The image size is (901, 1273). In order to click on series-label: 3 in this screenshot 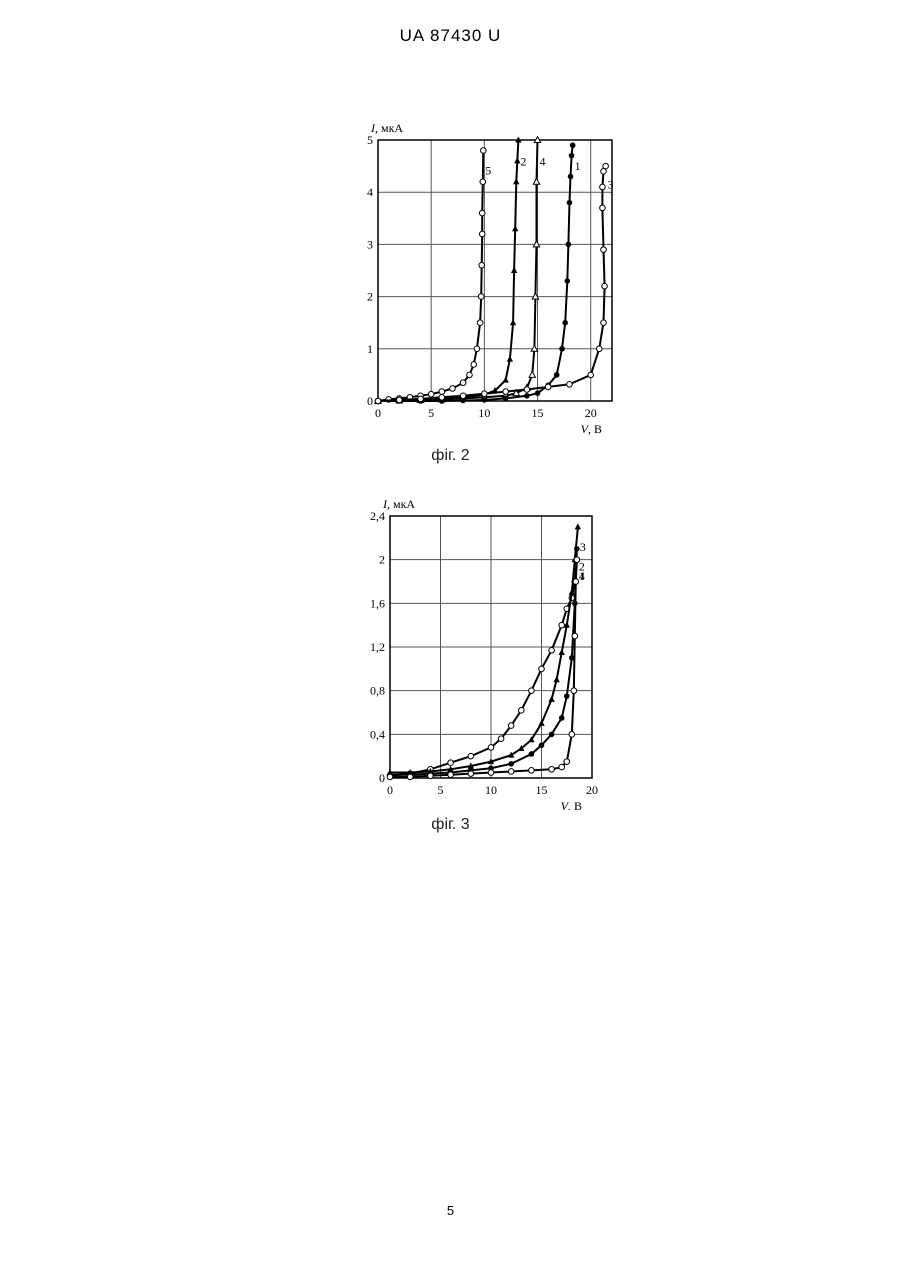, I will do `click(583, 547)`.